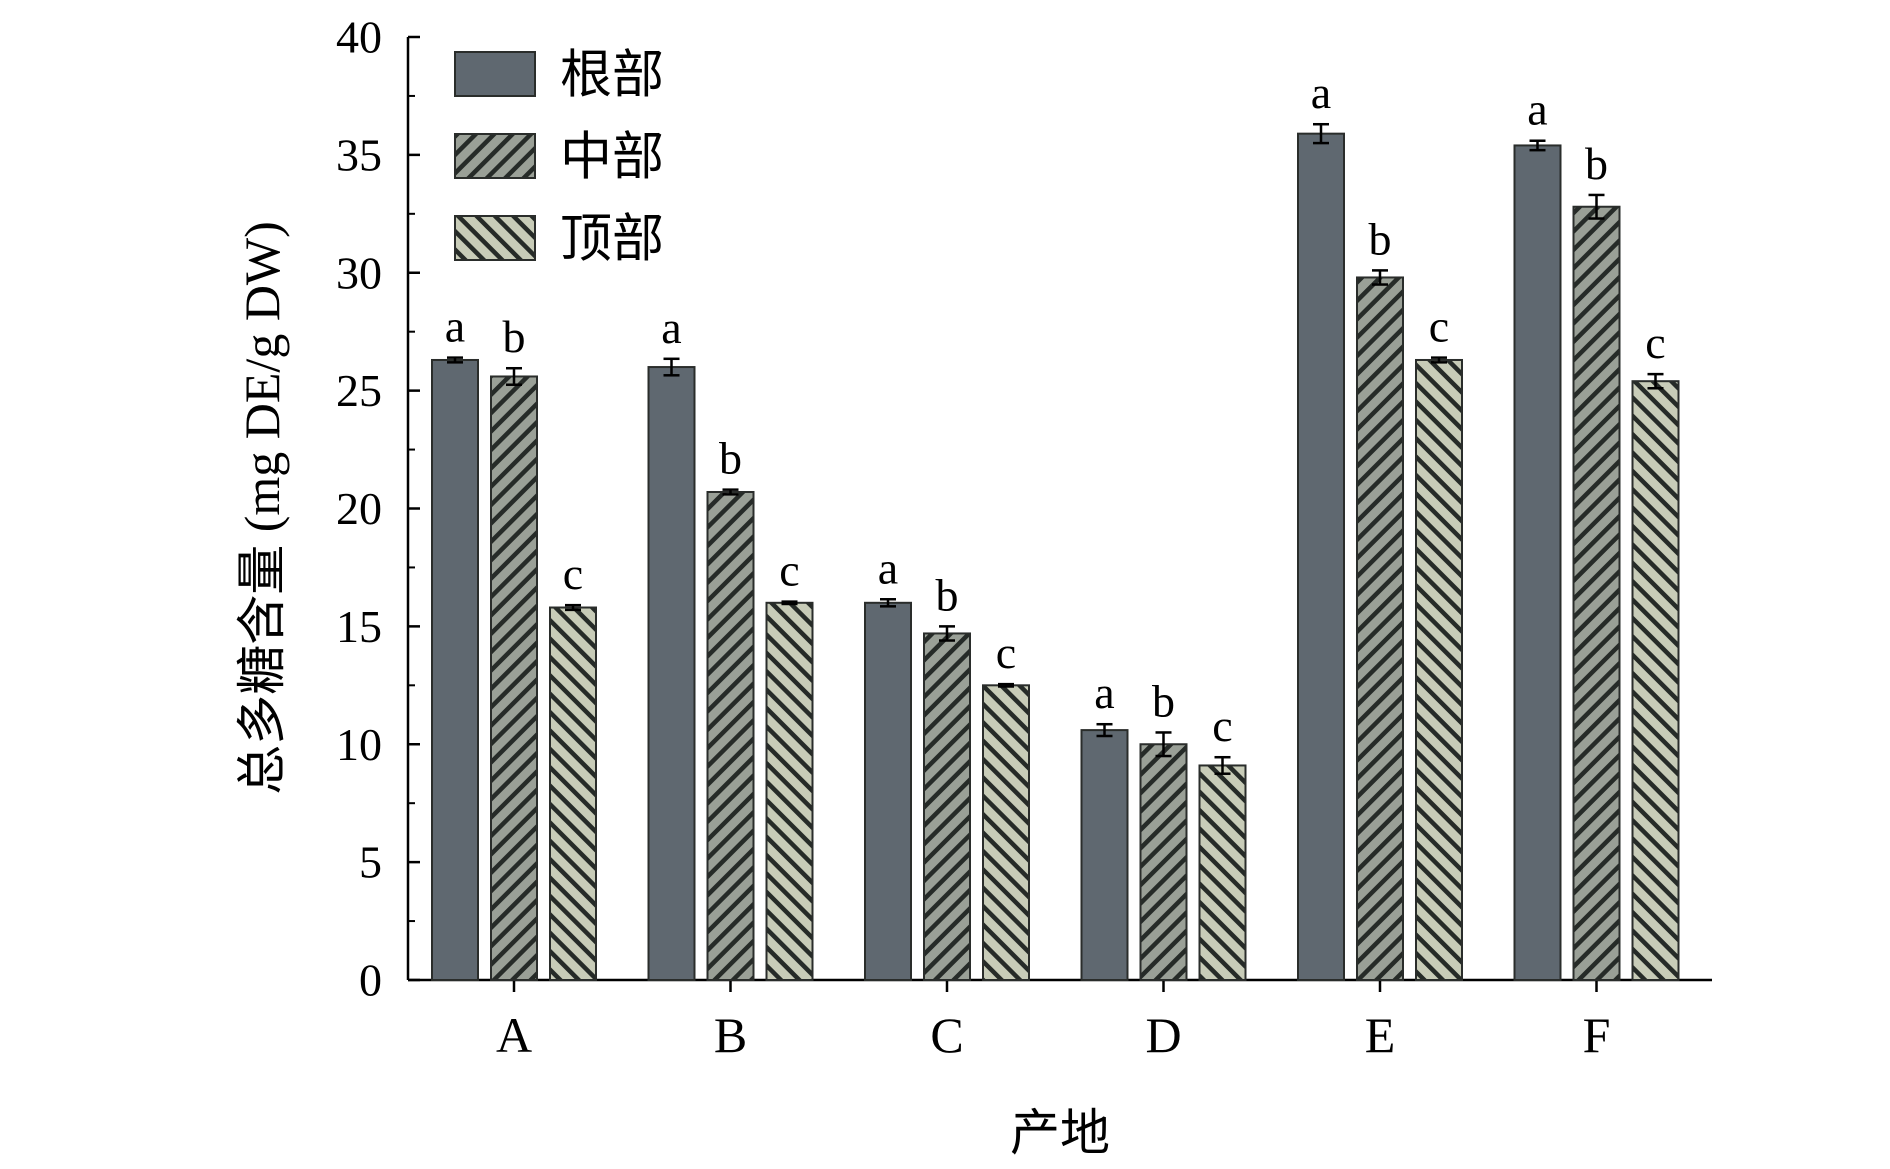 Image resolution: width=1890 pixels, height=1169 pixels. I want to click on y-tick-label: 10, so click(359, 744).